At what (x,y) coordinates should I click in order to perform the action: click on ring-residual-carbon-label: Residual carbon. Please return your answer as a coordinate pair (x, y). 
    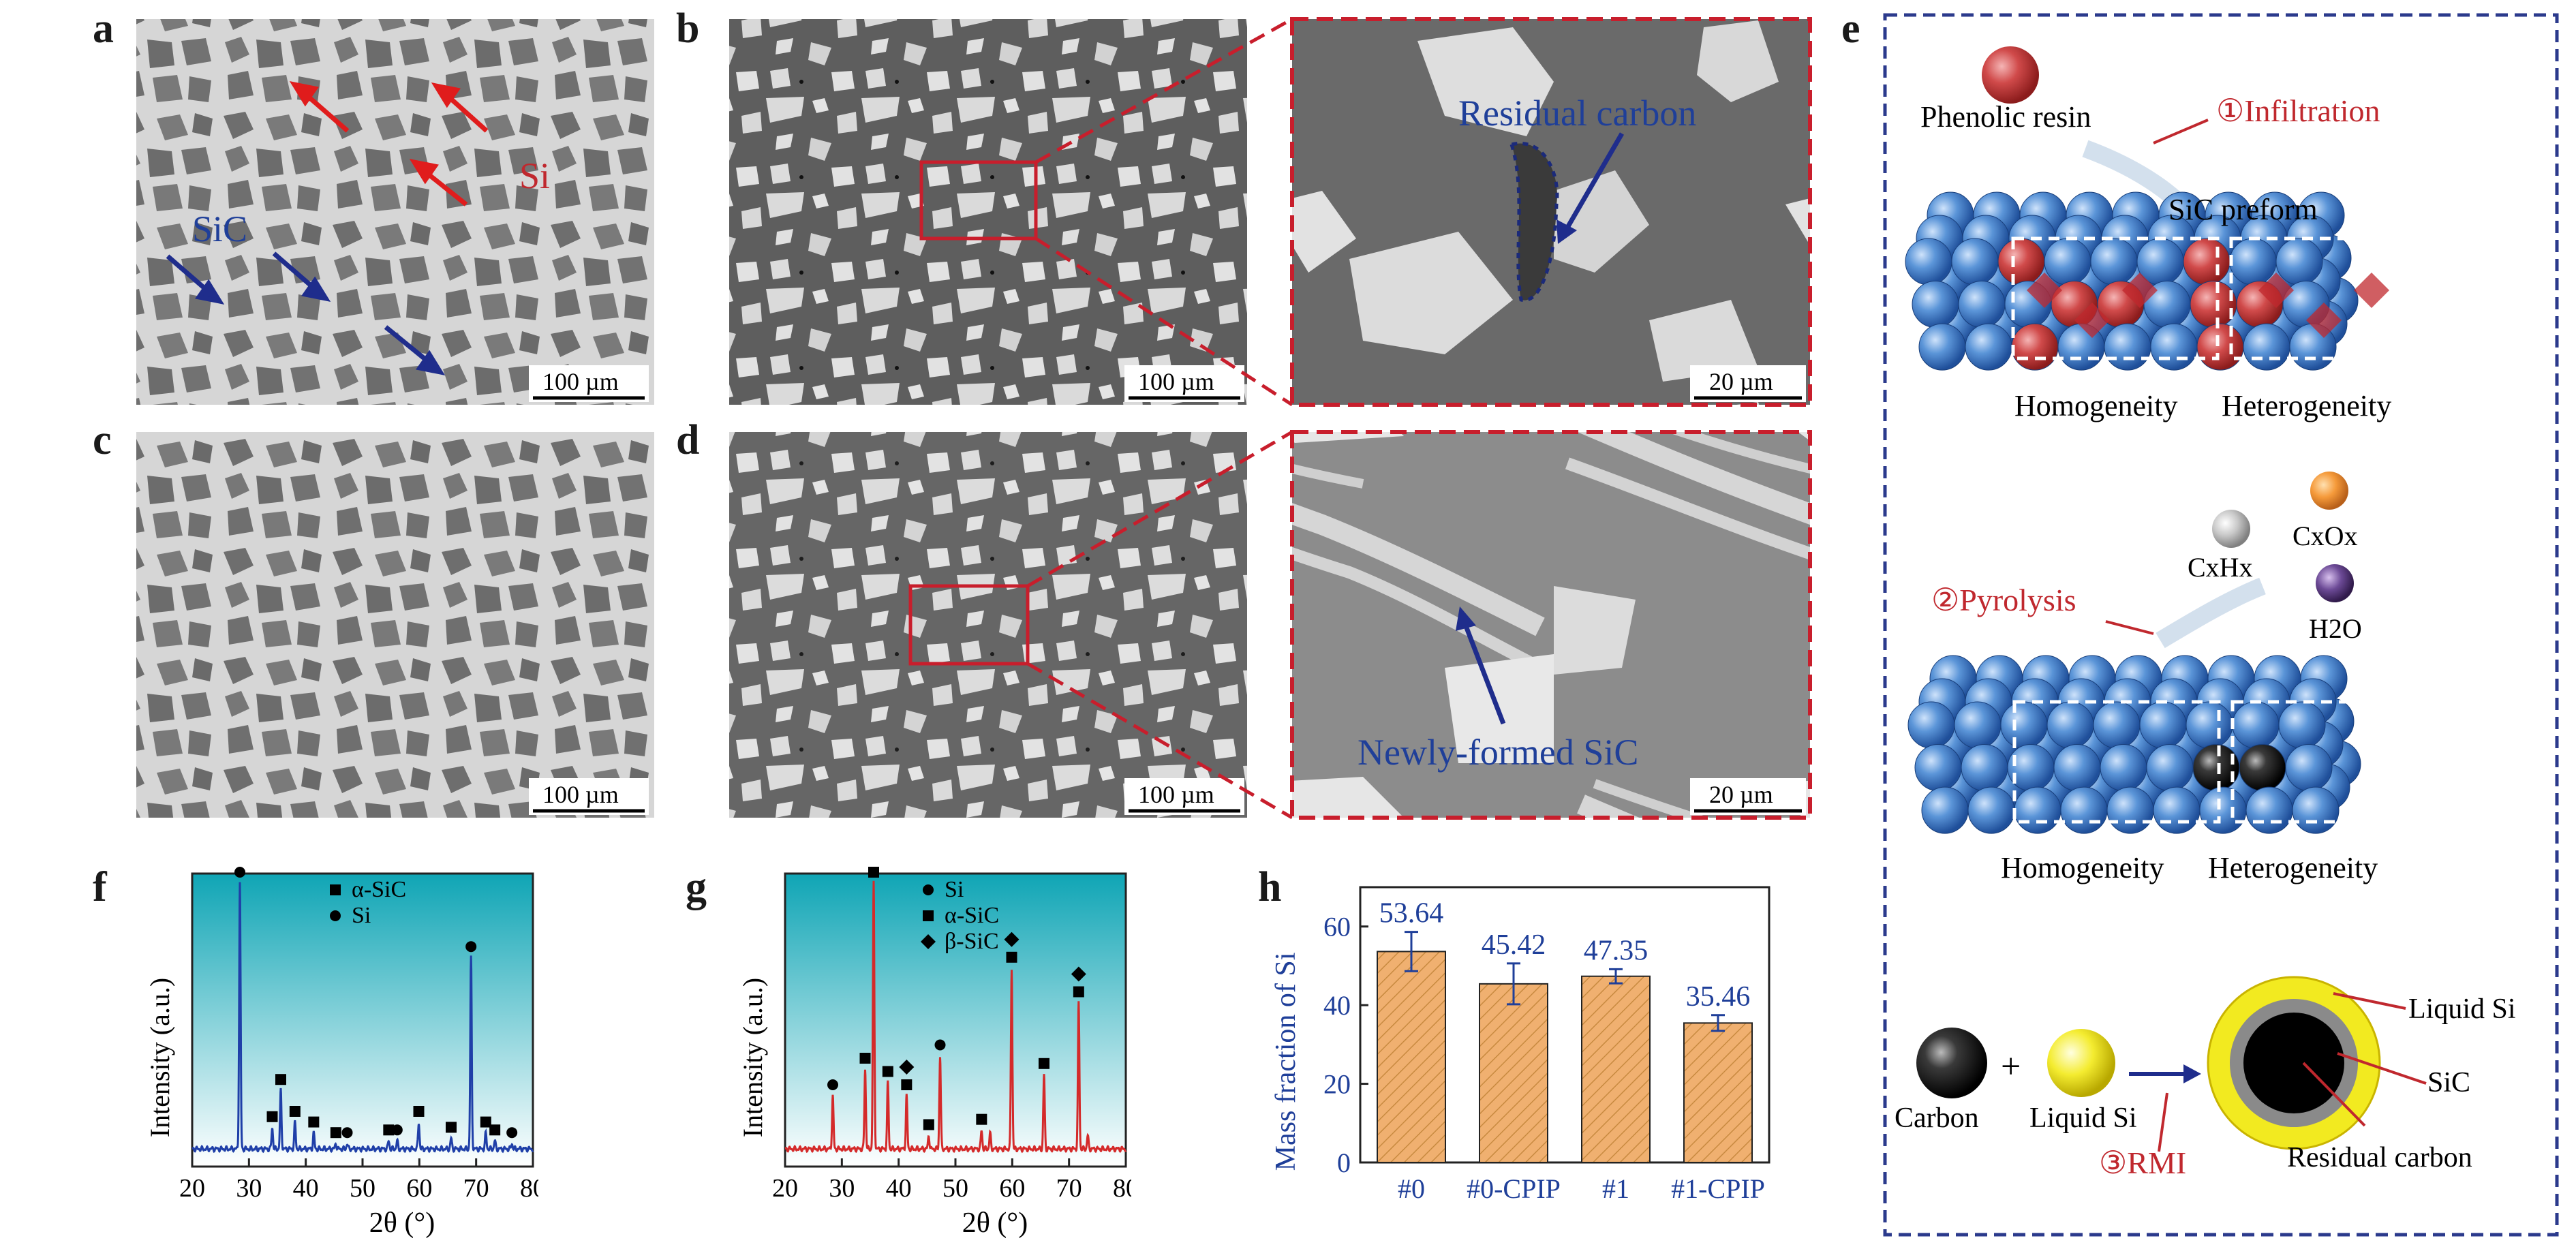
    Looking at the image, I should click on (2379, 1157).